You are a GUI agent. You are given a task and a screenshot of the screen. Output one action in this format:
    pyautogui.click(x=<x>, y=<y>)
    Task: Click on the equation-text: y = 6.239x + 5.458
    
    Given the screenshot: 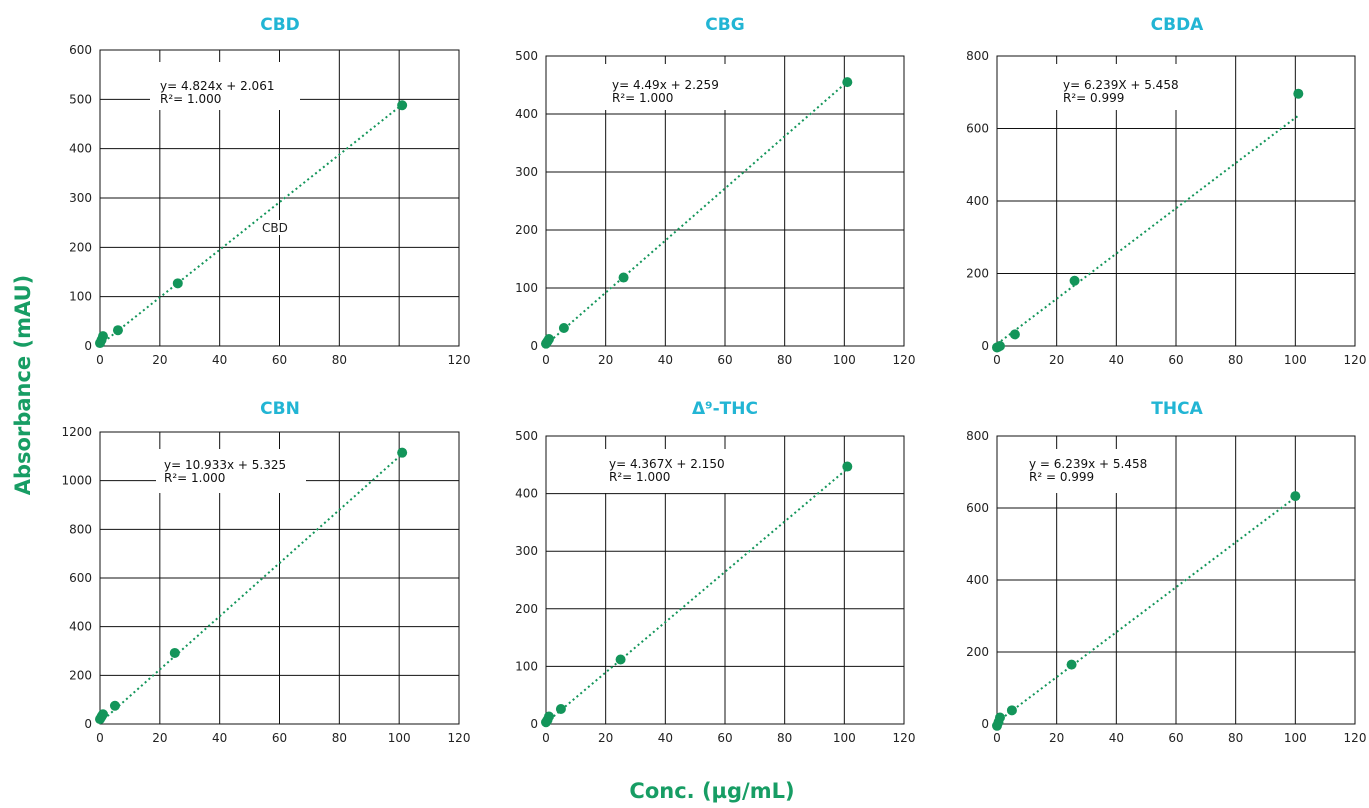 What is the action you would take?
    pyautogui.click(x=1088, y=464)
    